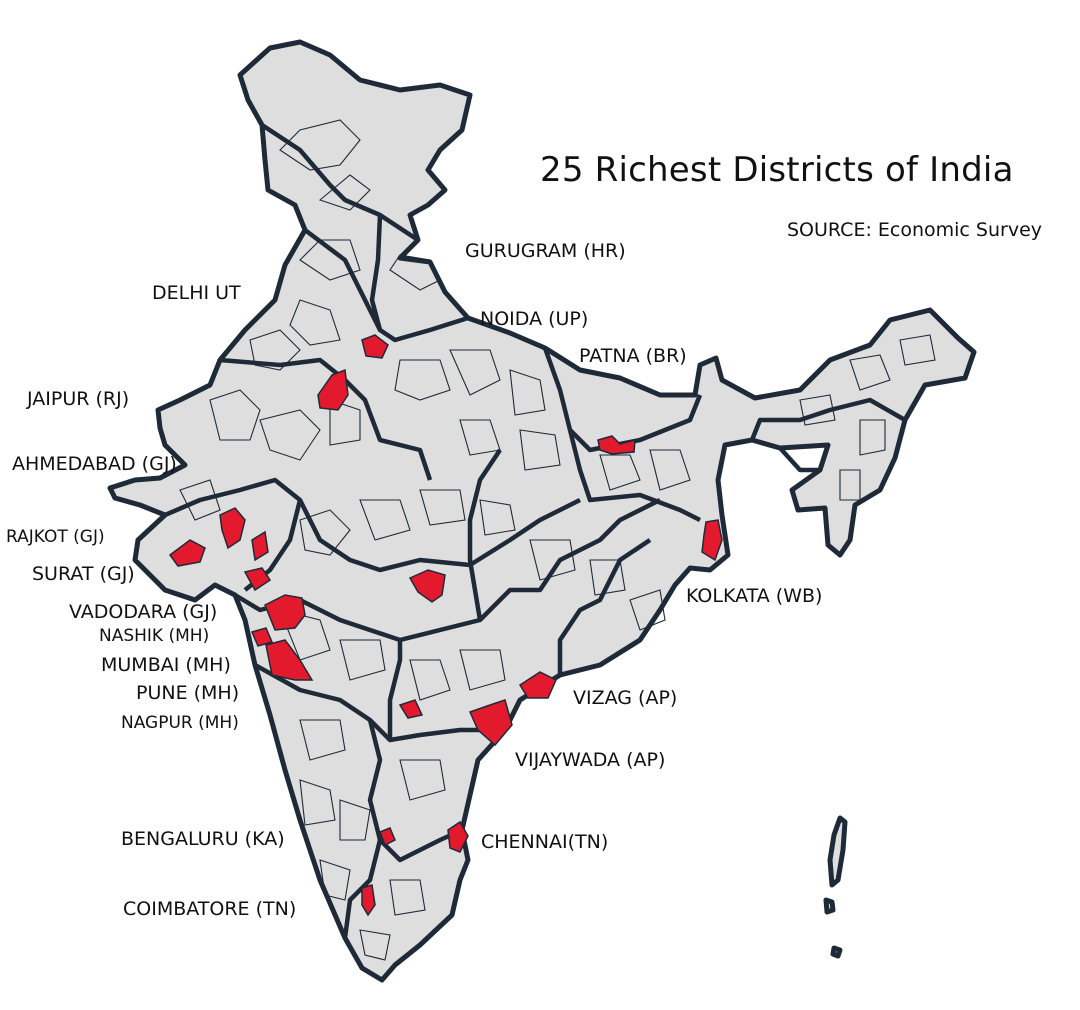  I want to click on label-delhi: DELHI UT, so click(196, 293).